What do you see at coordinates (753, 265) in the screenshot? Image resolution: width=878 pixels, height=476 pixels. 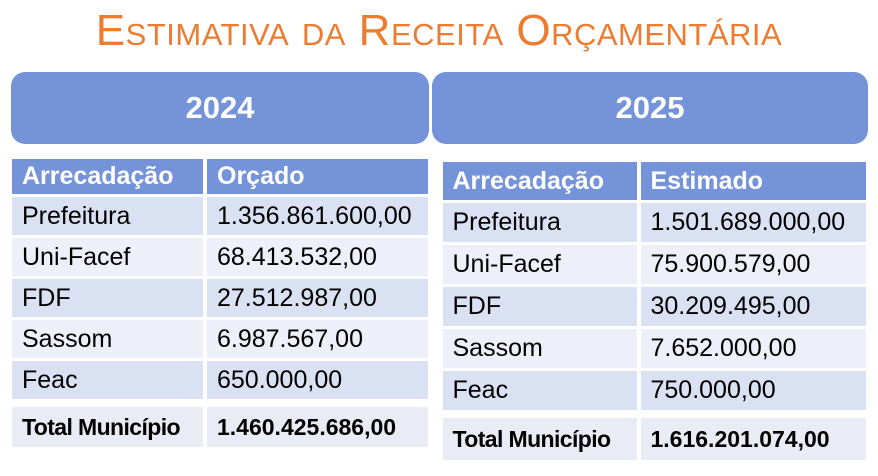 I see `row-value-cell: 75.900.579,00` at bounding box center [753, 265].